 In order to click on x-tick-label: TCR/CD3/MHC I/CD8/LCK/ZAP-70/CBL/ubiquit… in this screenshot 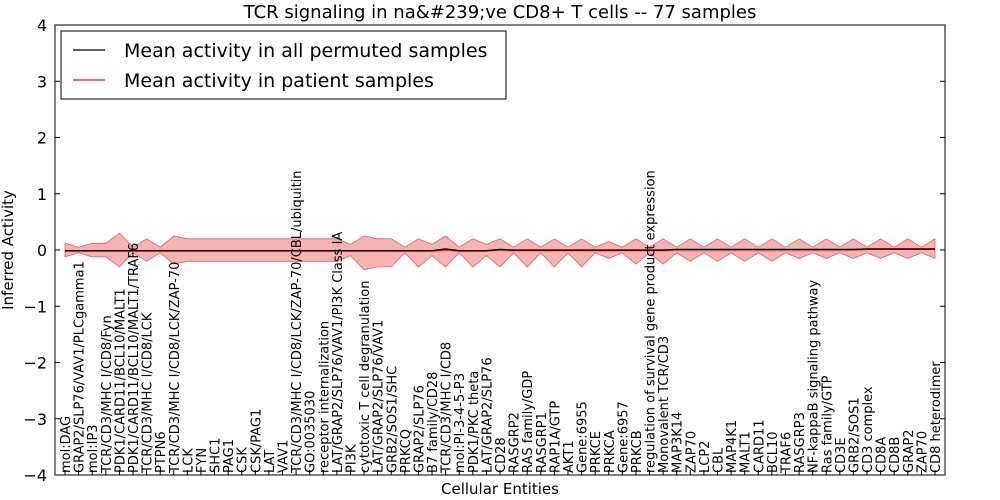, I will do `click(297, 322)`.